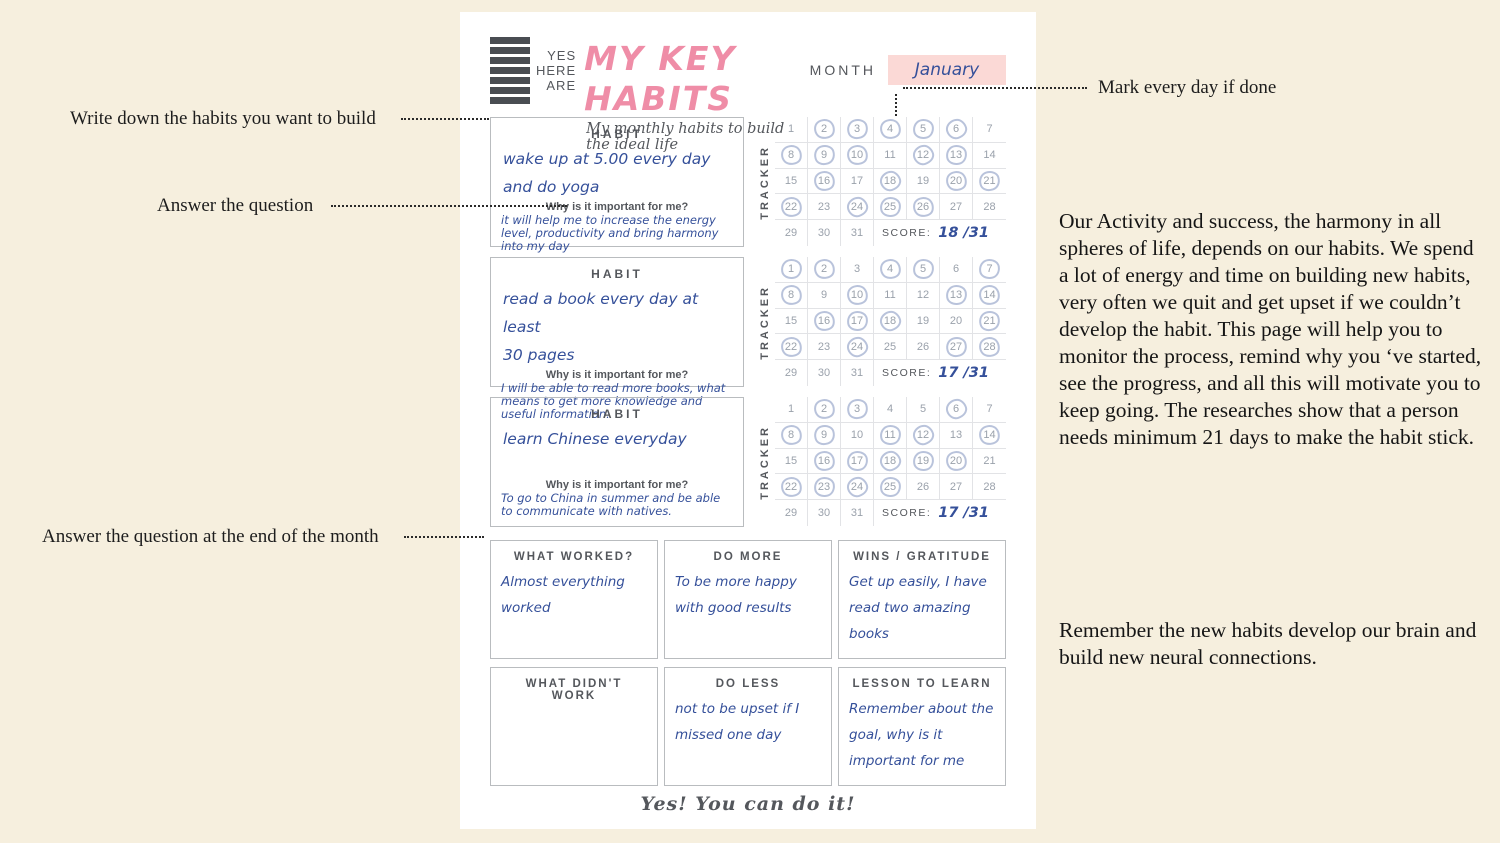  What do you see at coordinates (956, 270) in the screenshot?
I see `tracker-day-6: 6` at bounding box center [956, 270].